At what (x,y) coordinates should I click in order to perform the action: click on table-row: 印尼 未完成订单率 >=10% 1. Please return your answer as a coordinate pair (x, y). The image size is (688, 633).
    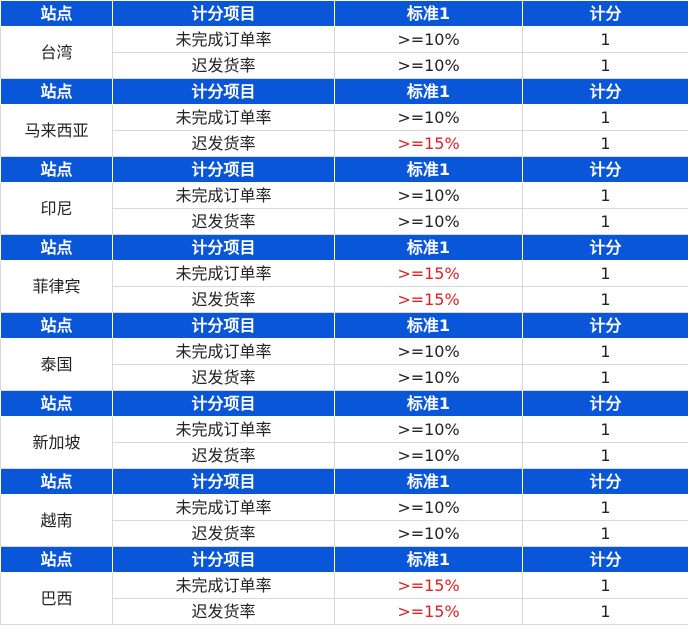
    Looking at the image, I should click on (344, 208).